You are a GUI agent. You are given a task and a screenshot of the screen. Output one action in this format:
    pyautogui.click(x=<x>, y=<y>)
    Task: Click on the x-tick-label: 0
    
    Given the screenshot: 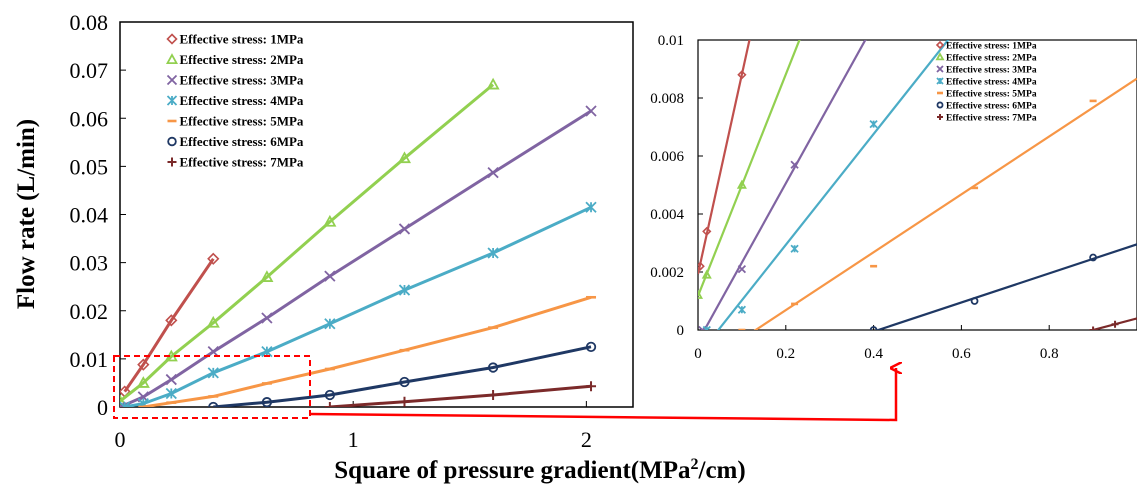 What is the action you would take?
    pyautogui.click(x=698, y=354)
    